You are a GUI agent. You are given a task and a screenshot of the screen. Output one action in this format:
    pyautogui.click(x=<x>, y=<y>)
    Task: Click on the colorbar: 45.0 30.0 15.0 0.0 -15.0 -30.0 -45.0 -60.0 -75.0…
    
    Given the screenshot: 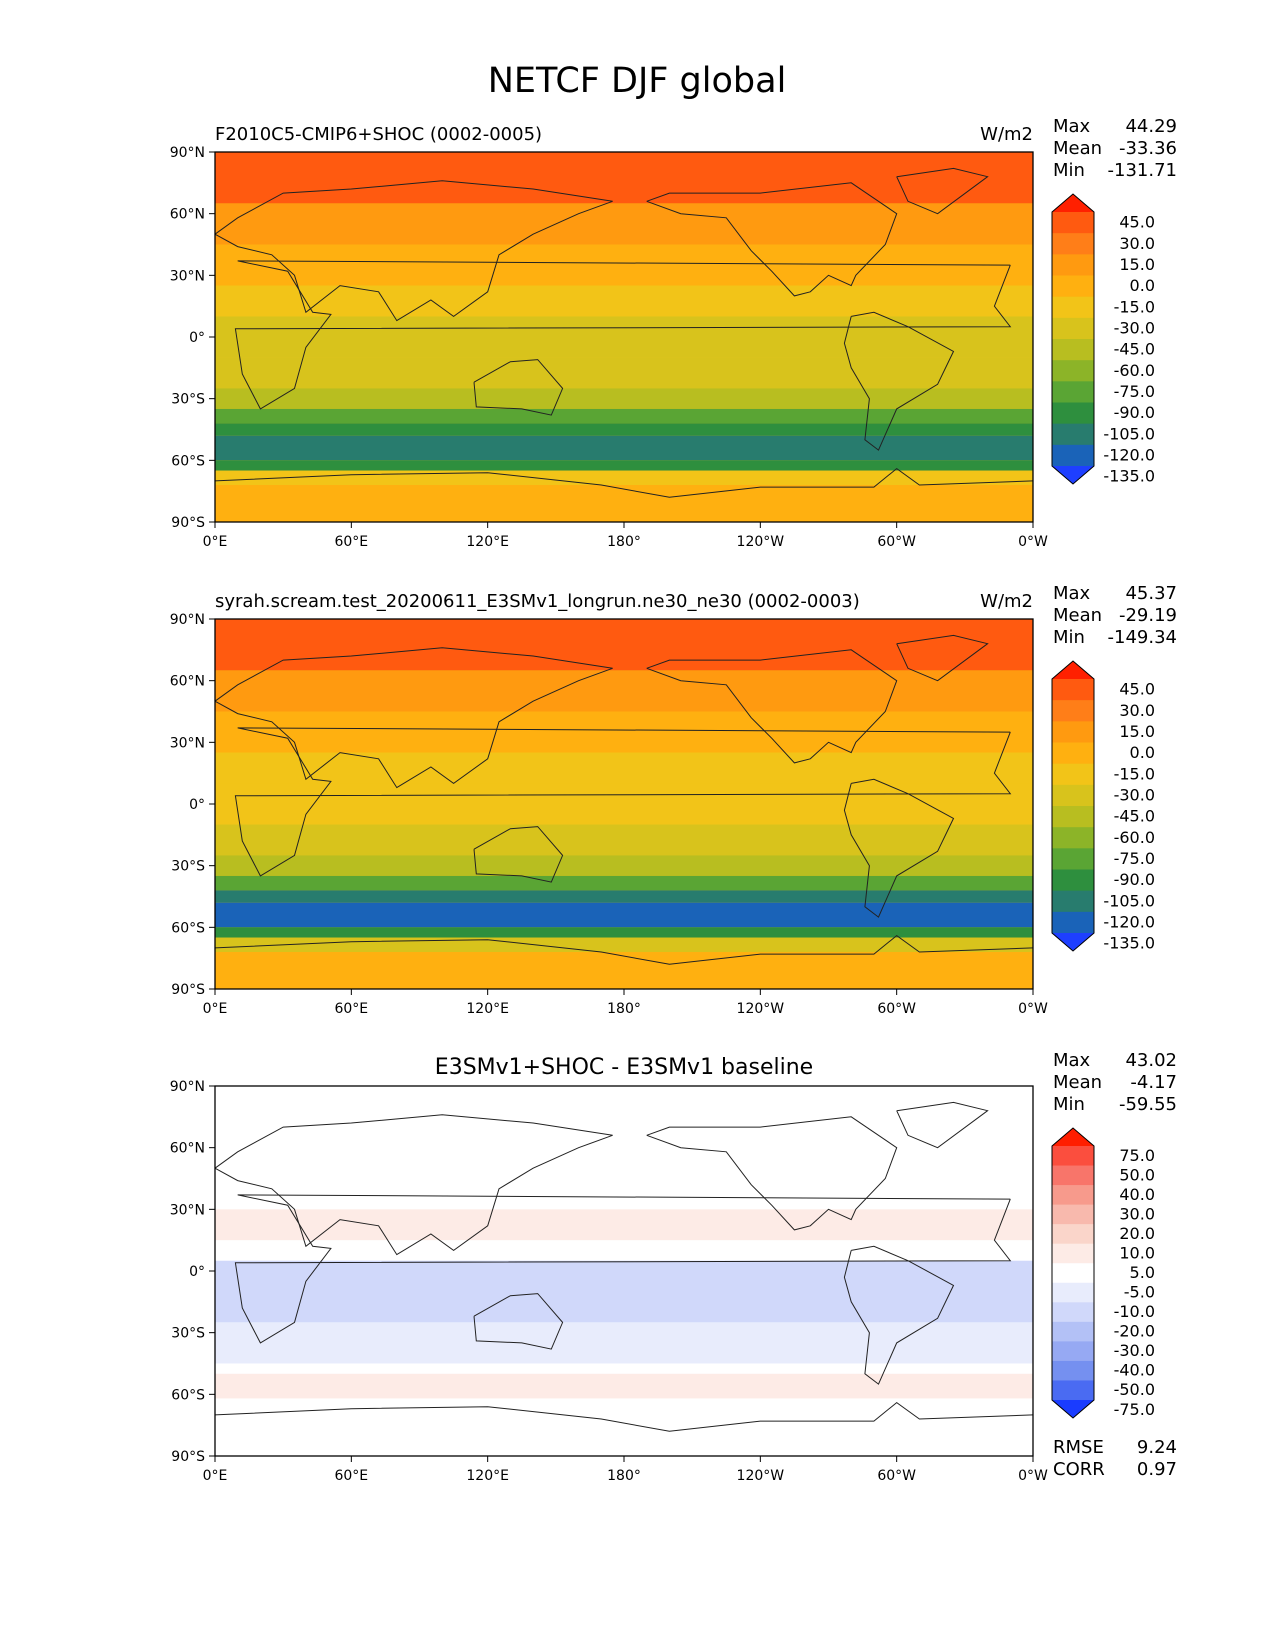 What is the action you would take?
    pyautogui.click(x=1103, y=806)
    